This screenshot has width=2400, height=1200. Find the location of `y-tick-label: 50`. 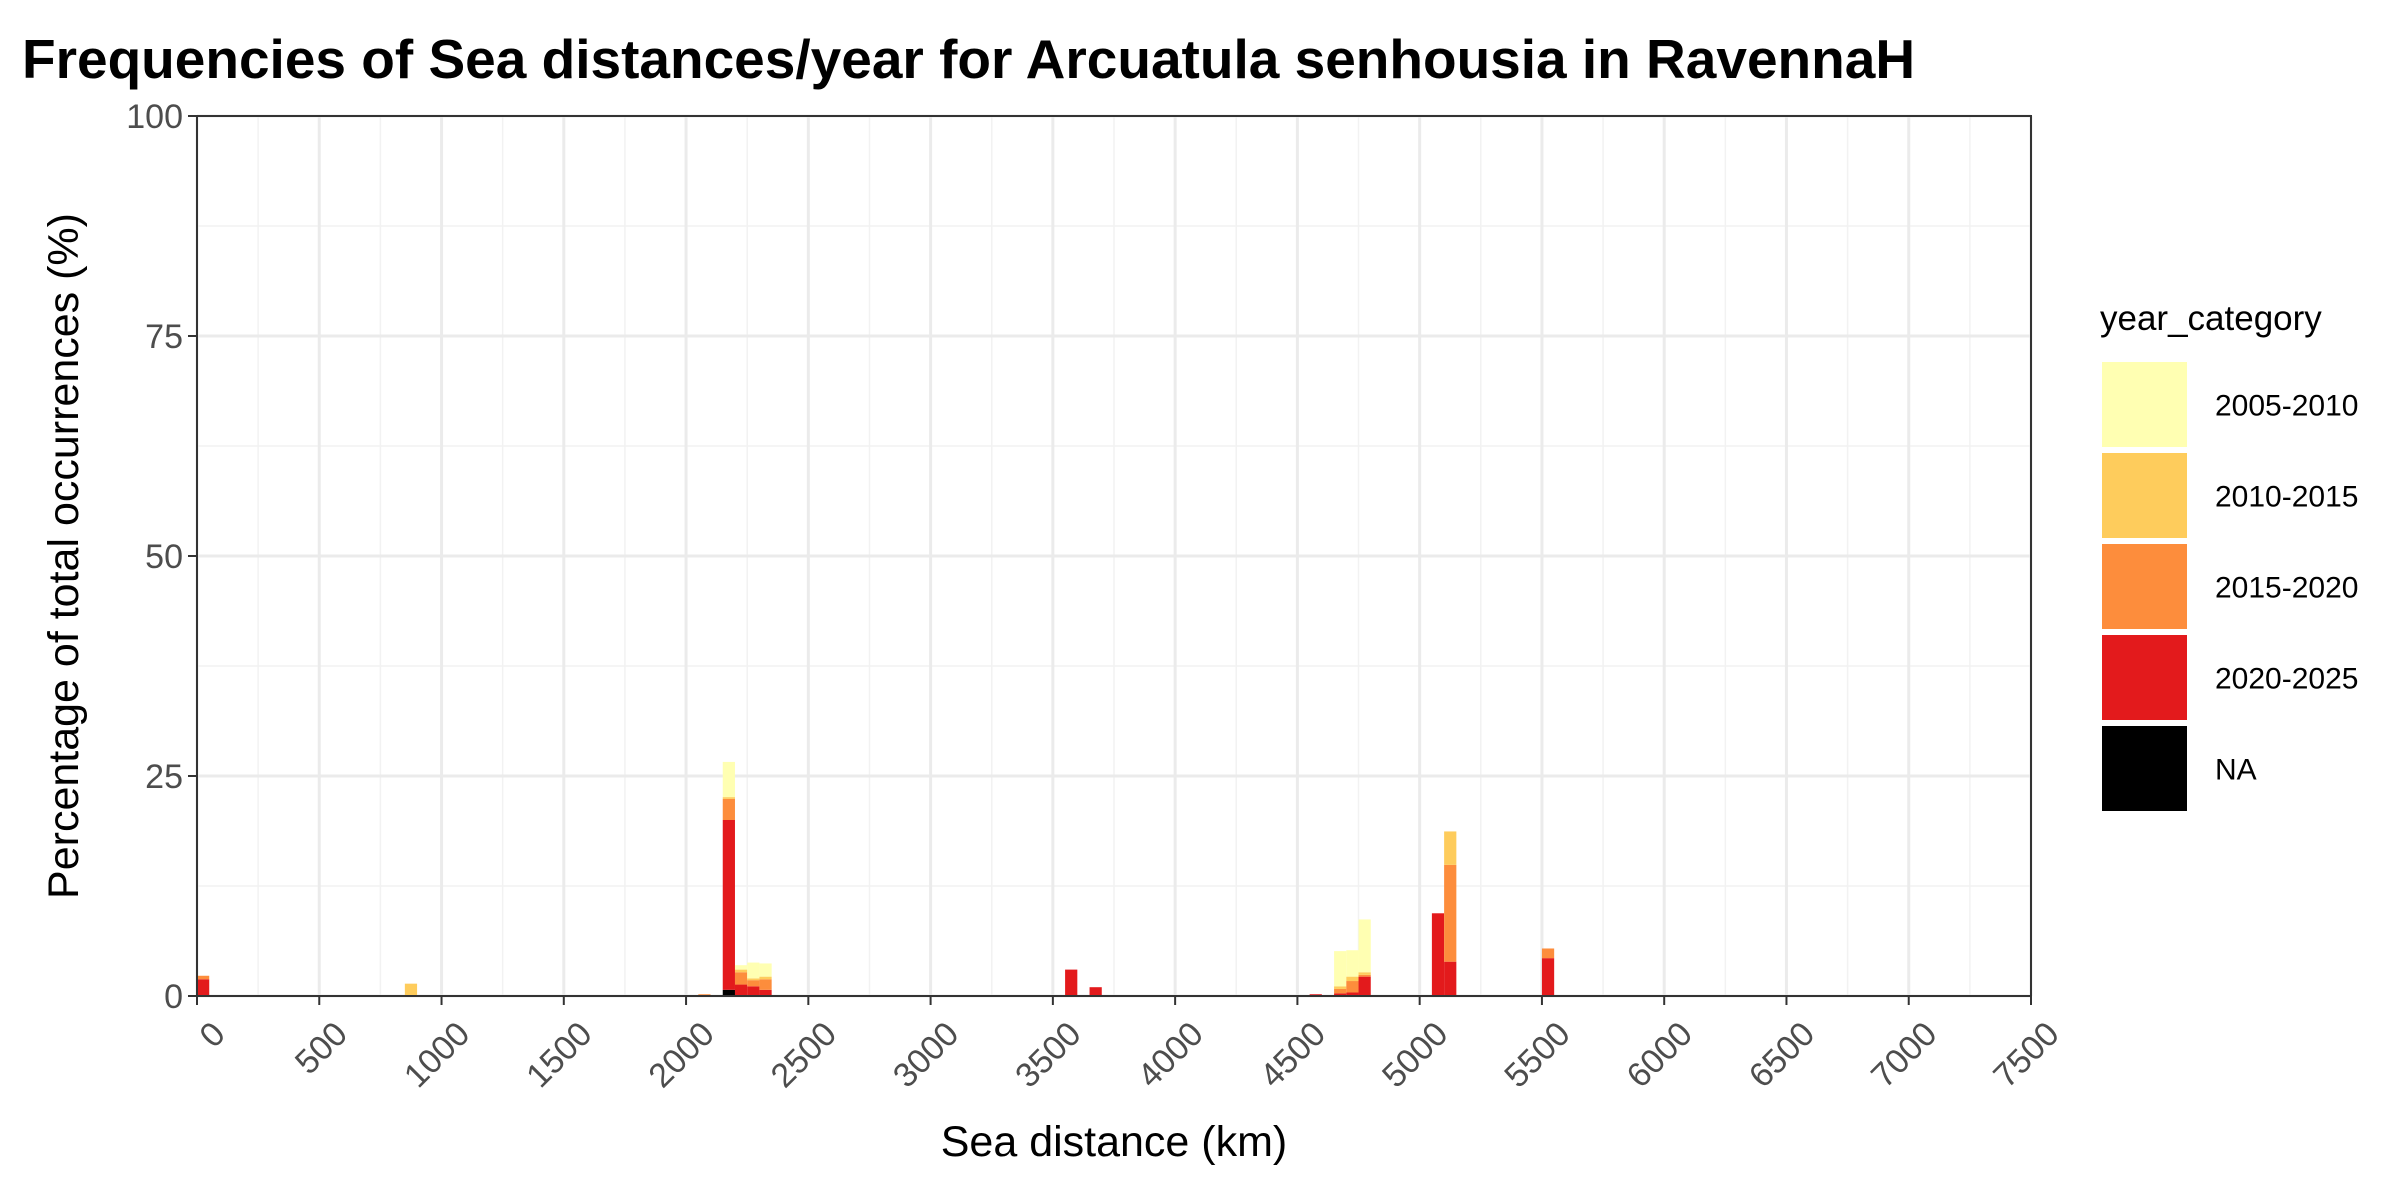

y-tick-label: 50 is located at coordinates (164, 557).